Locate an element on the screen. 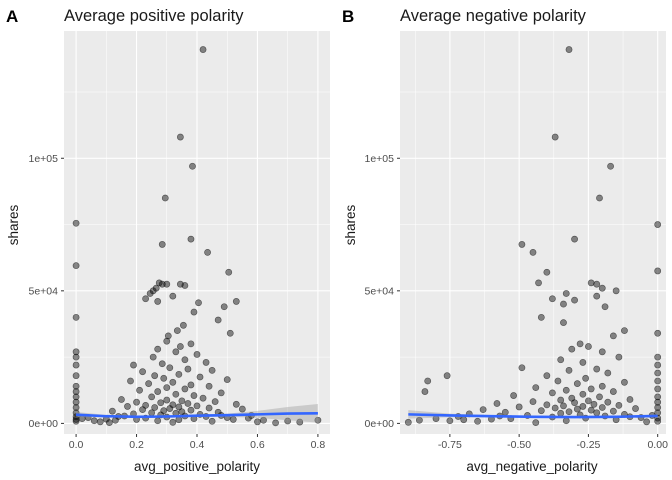 The image size is (672, 480). panel-tag-b: B is located at coordinates (348, 16).